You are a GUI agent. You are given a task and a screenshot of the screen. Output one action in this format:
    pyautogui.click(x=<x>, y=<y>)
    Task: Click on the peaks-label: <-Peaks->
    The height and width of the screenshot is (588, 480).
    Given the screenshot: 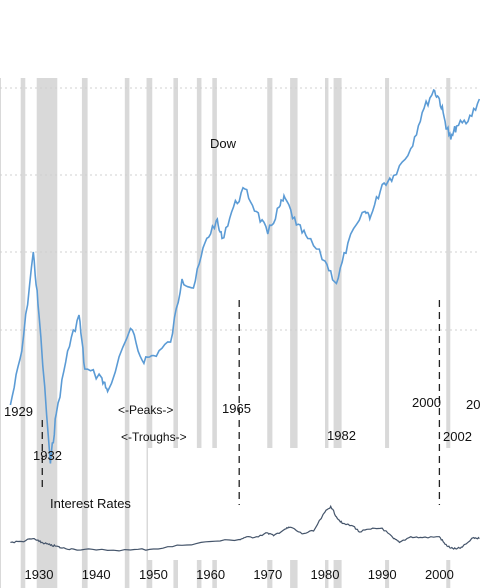 What is the action you would take?
    pyautogui.click(x=145, y=410)
    